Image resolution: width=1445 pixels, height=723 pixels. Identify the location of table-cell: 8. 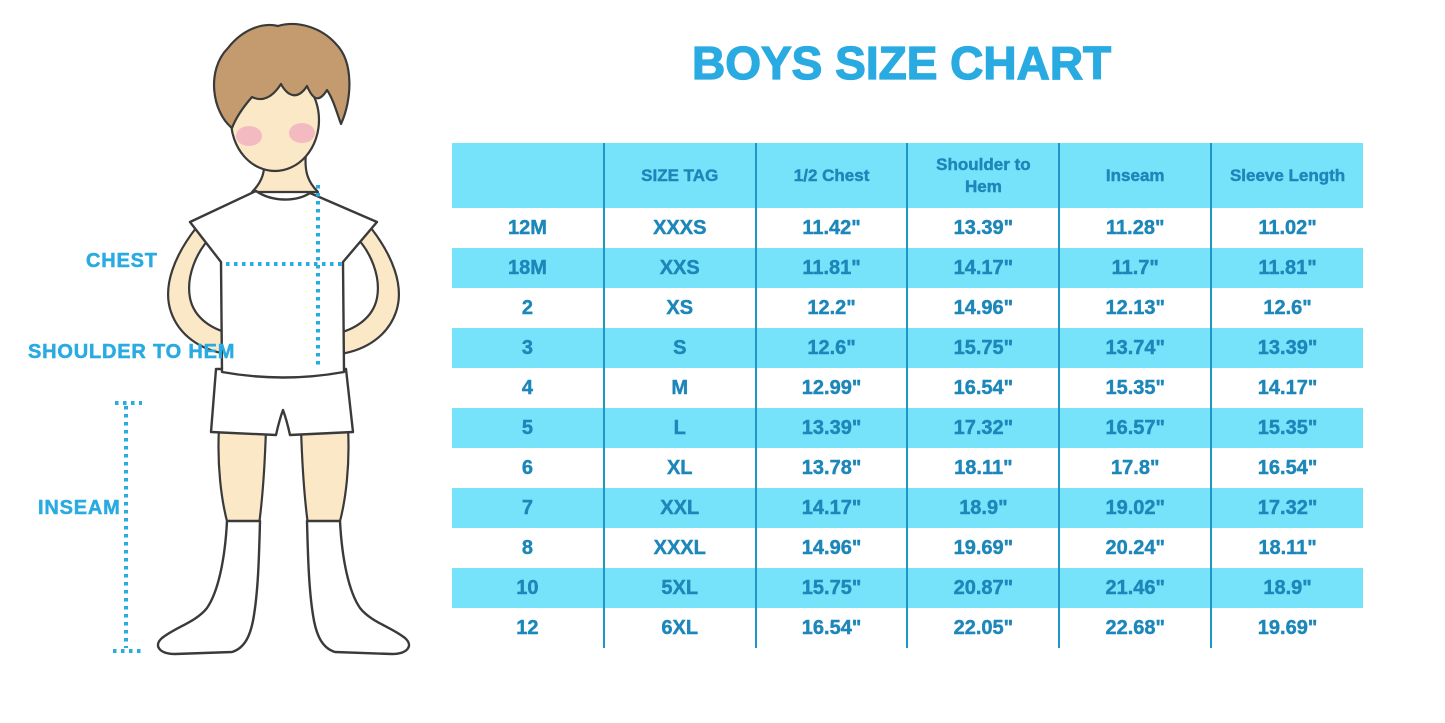
(527, 547).